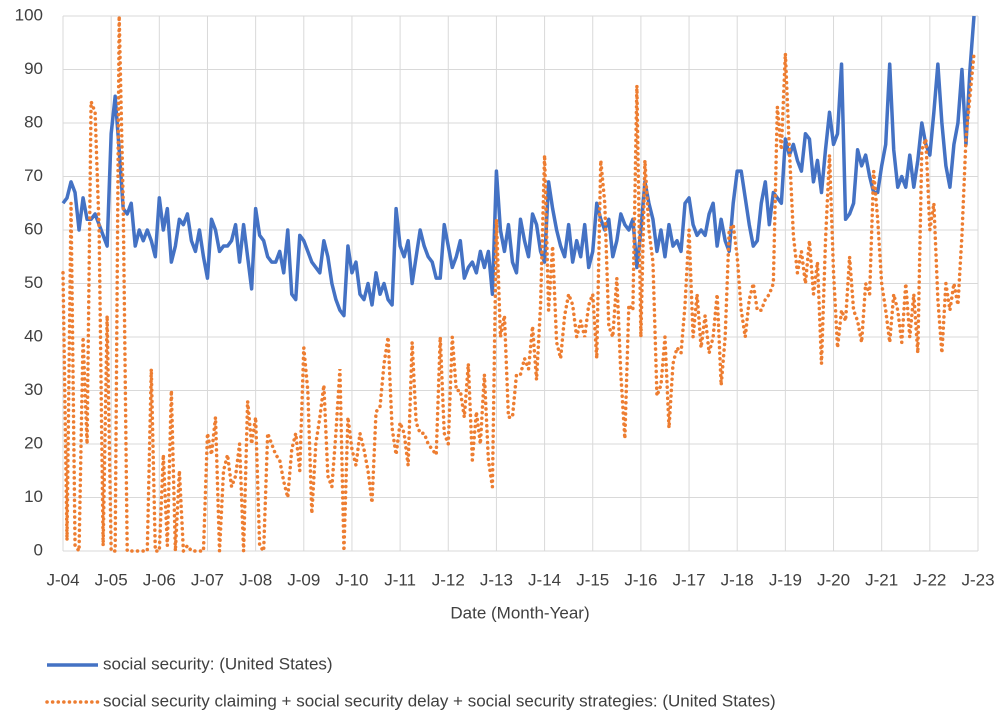 This screenshot has height=719, width=1002. Describe the element at coordinates (33, 68) in the screenshot. I see `y-tick-label: 90` at that location.